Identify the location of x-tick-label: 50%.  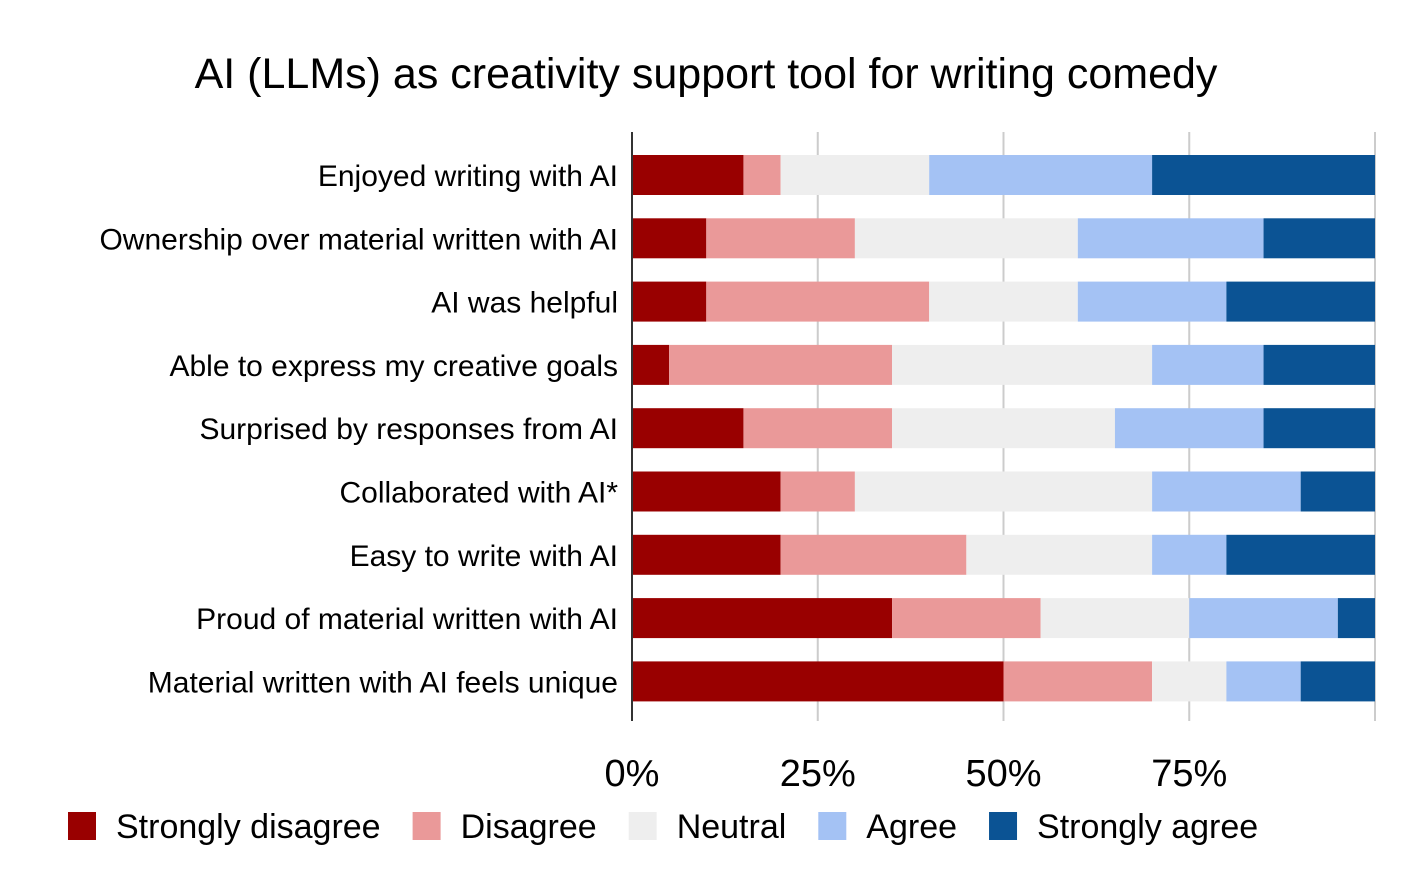
(1003, 774).